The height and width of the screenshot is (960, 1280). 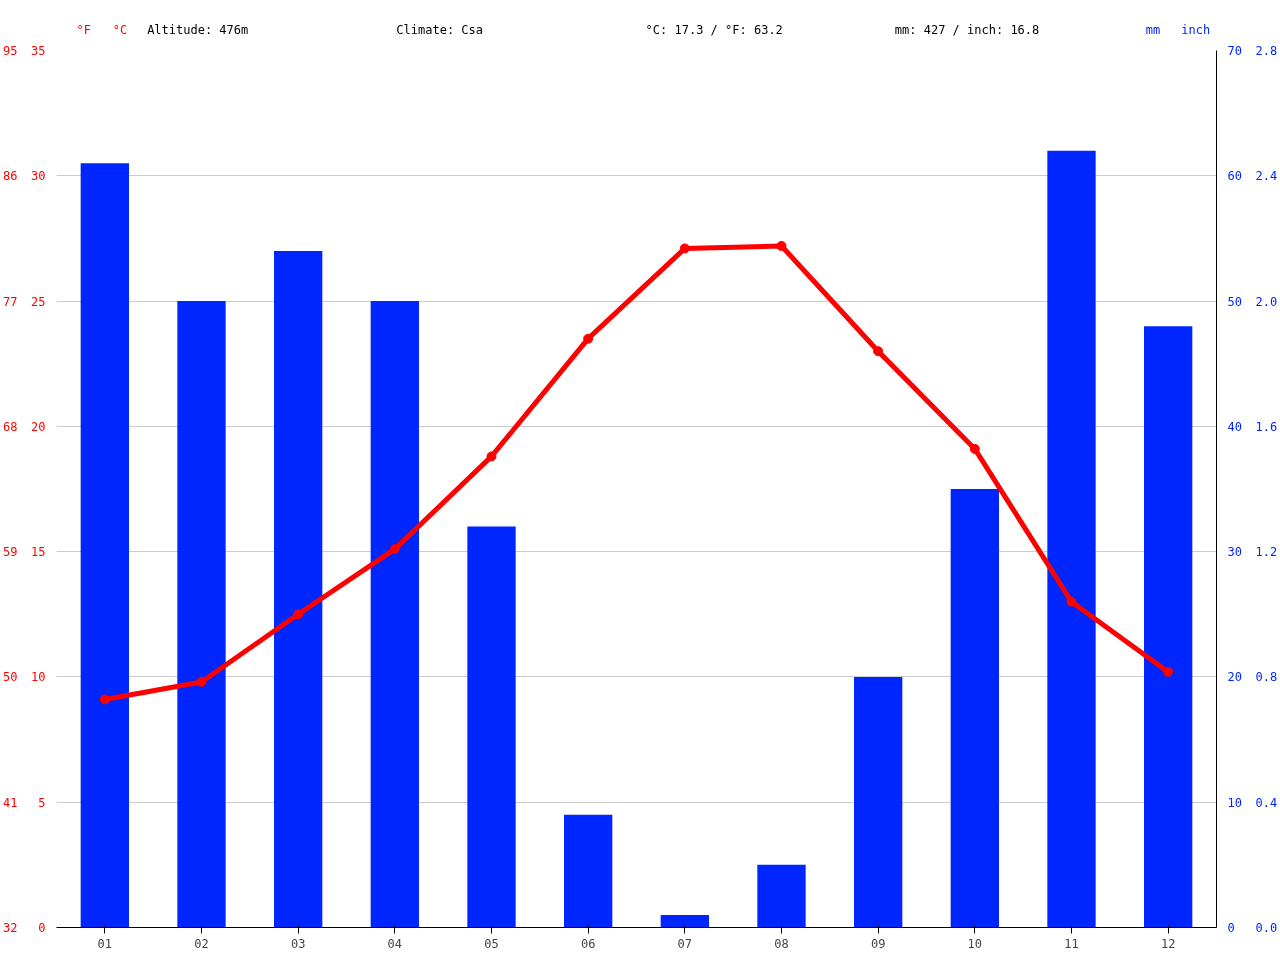 What do you see at coordinates (1266, 552) in the screenshot?
I see `text: 1.2` at bounding box center [1266, 552].